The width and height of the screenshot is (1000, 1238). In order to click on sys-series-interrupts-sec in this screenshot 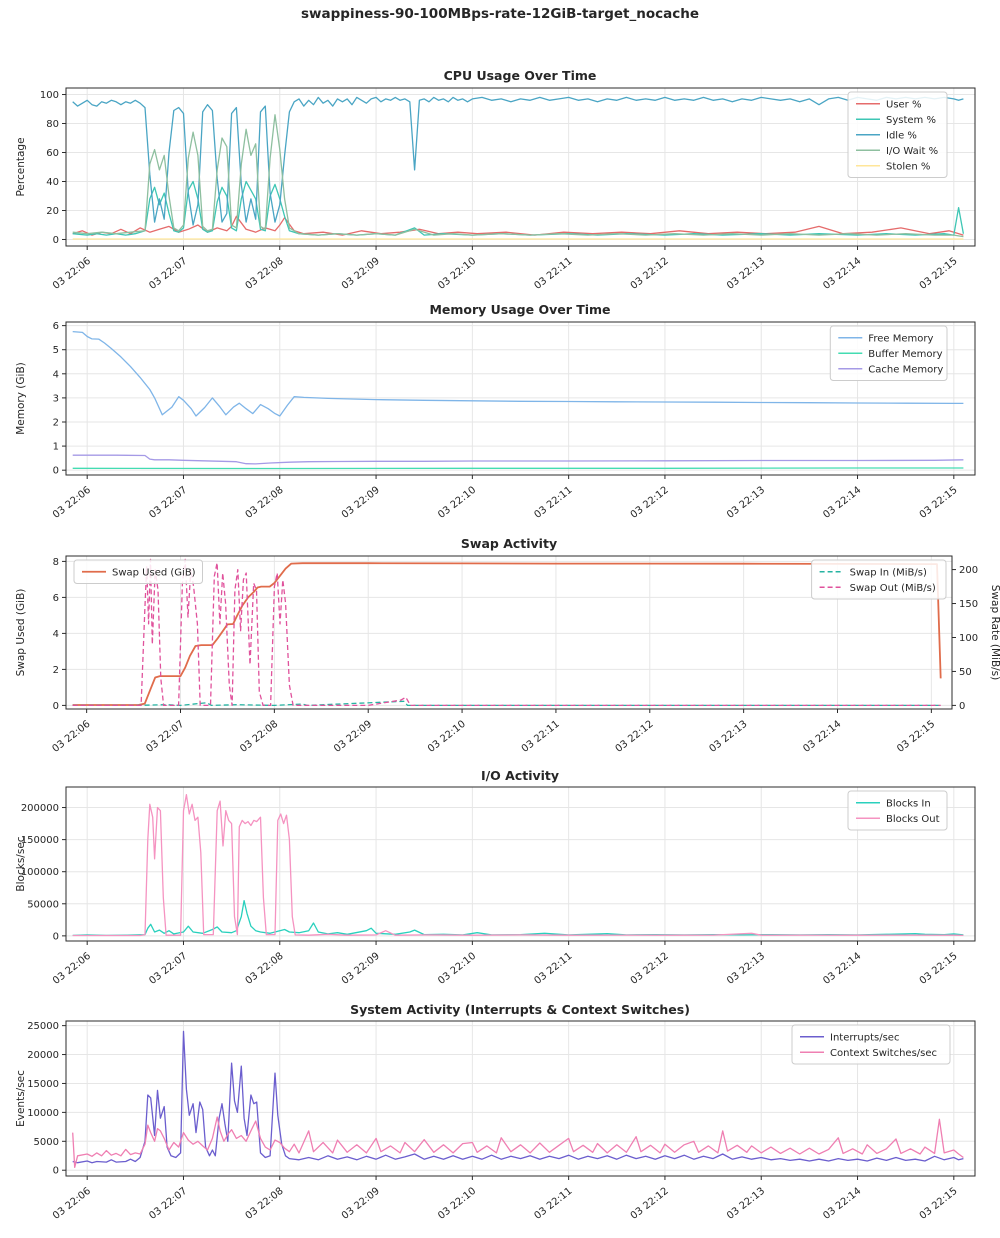, I will do `click(518, 1097)`.